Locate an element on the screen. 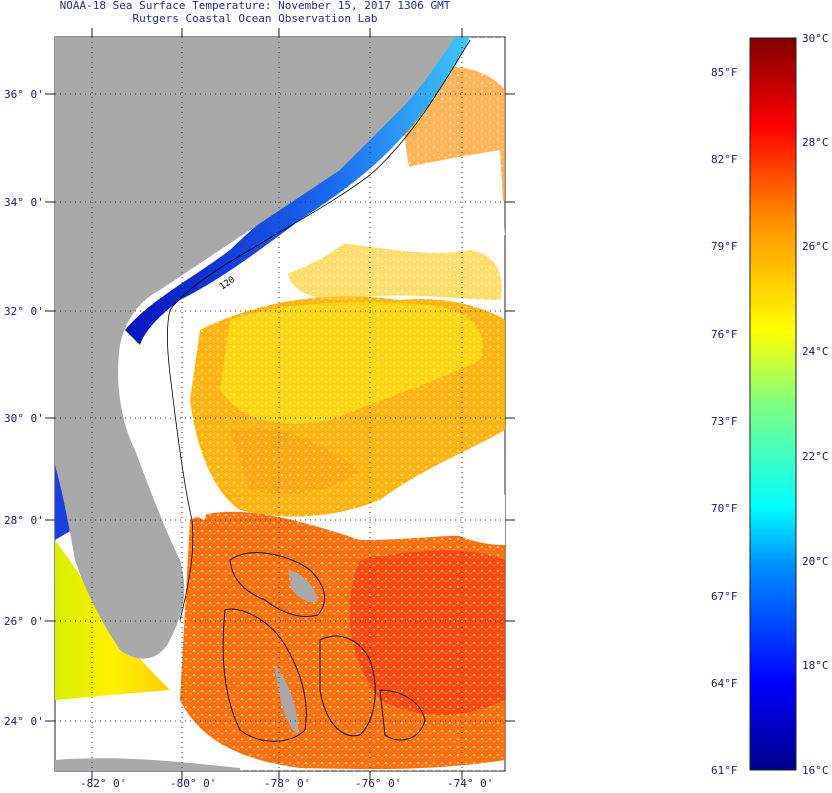 Image resolution: width=832 pixels, height=793 pixels. lon-label-82: -82° 0' is located at coordinates (103, 783).